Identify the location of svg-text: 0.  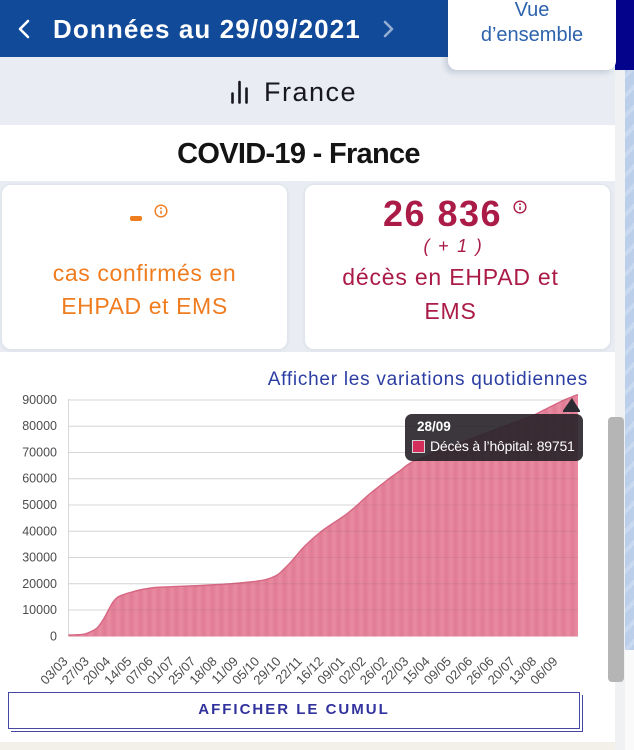
(53, 636).